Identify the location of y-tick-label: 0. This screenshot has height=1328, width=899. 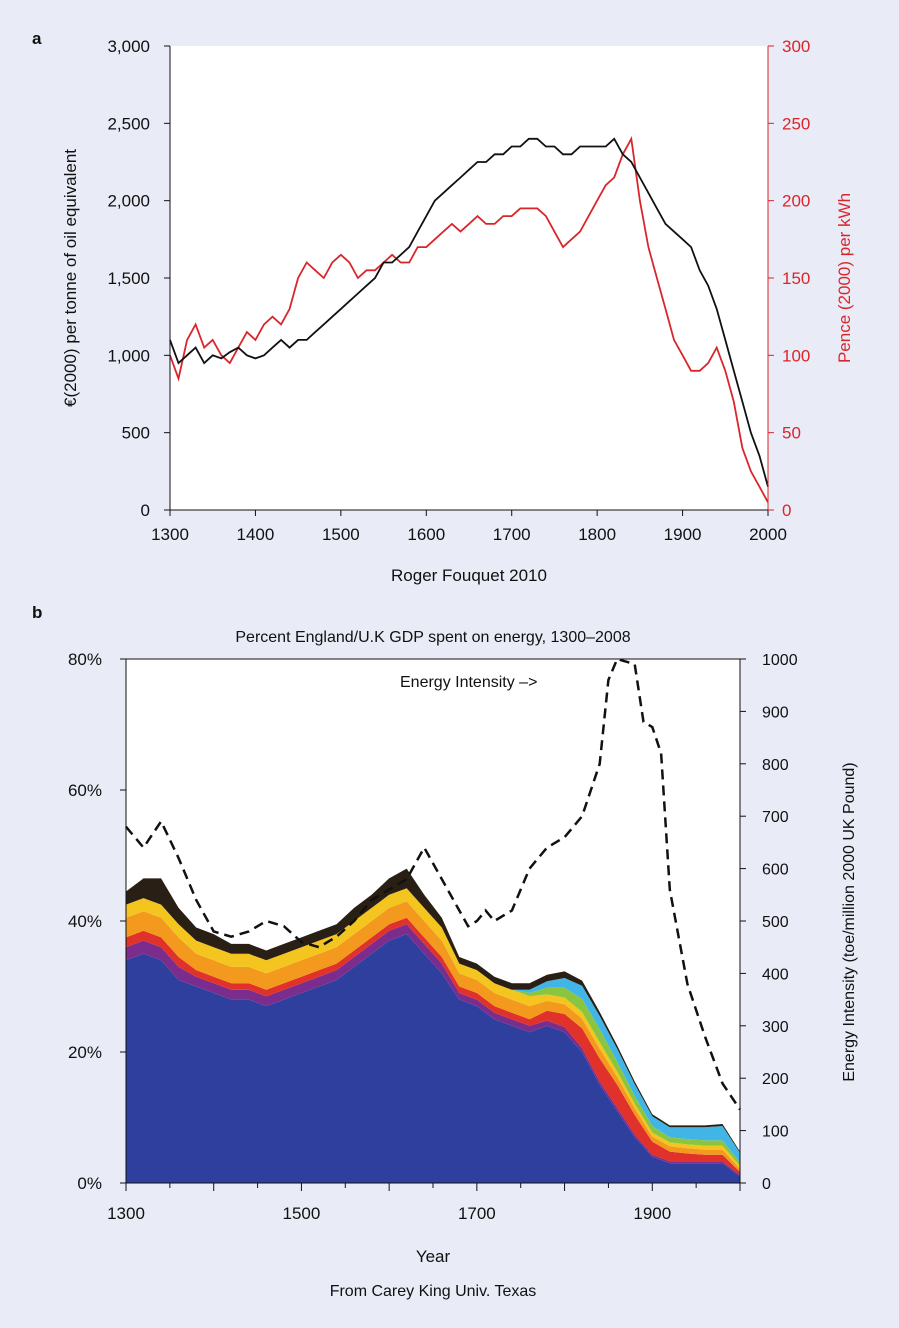
(145, 510).